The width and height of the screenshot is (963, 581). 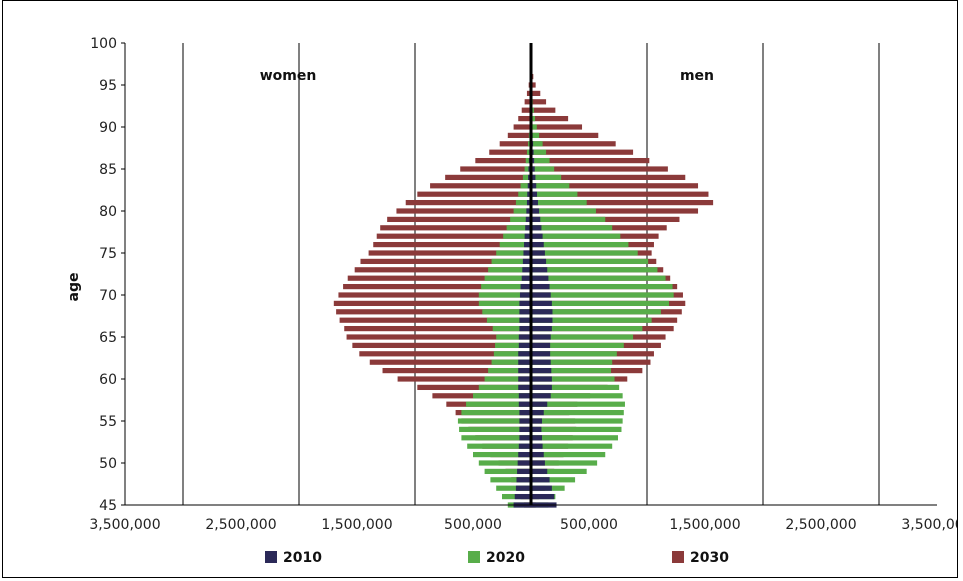 What do you see at coordinates (700, 558) in the screenshot?
I see `legend-item-2030: 2030` at bounding box center [700, 558].